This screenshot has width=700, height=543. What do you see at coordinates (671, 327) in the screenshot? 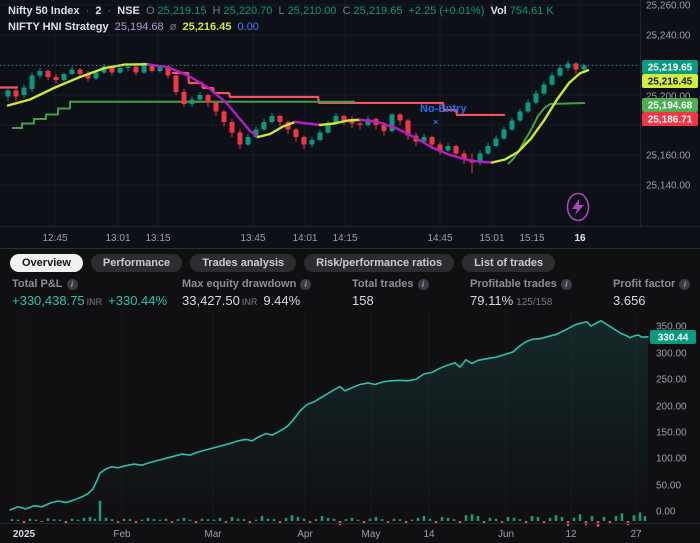
I see `equity-scale-label: 350.00` at bounding box center [671, 327].